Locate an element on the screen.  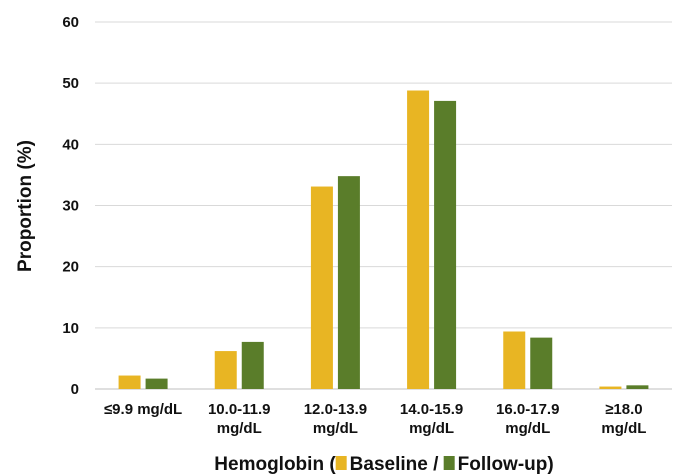
x-category-label-line: ≥18.0 is located at coordinates (623, 409).